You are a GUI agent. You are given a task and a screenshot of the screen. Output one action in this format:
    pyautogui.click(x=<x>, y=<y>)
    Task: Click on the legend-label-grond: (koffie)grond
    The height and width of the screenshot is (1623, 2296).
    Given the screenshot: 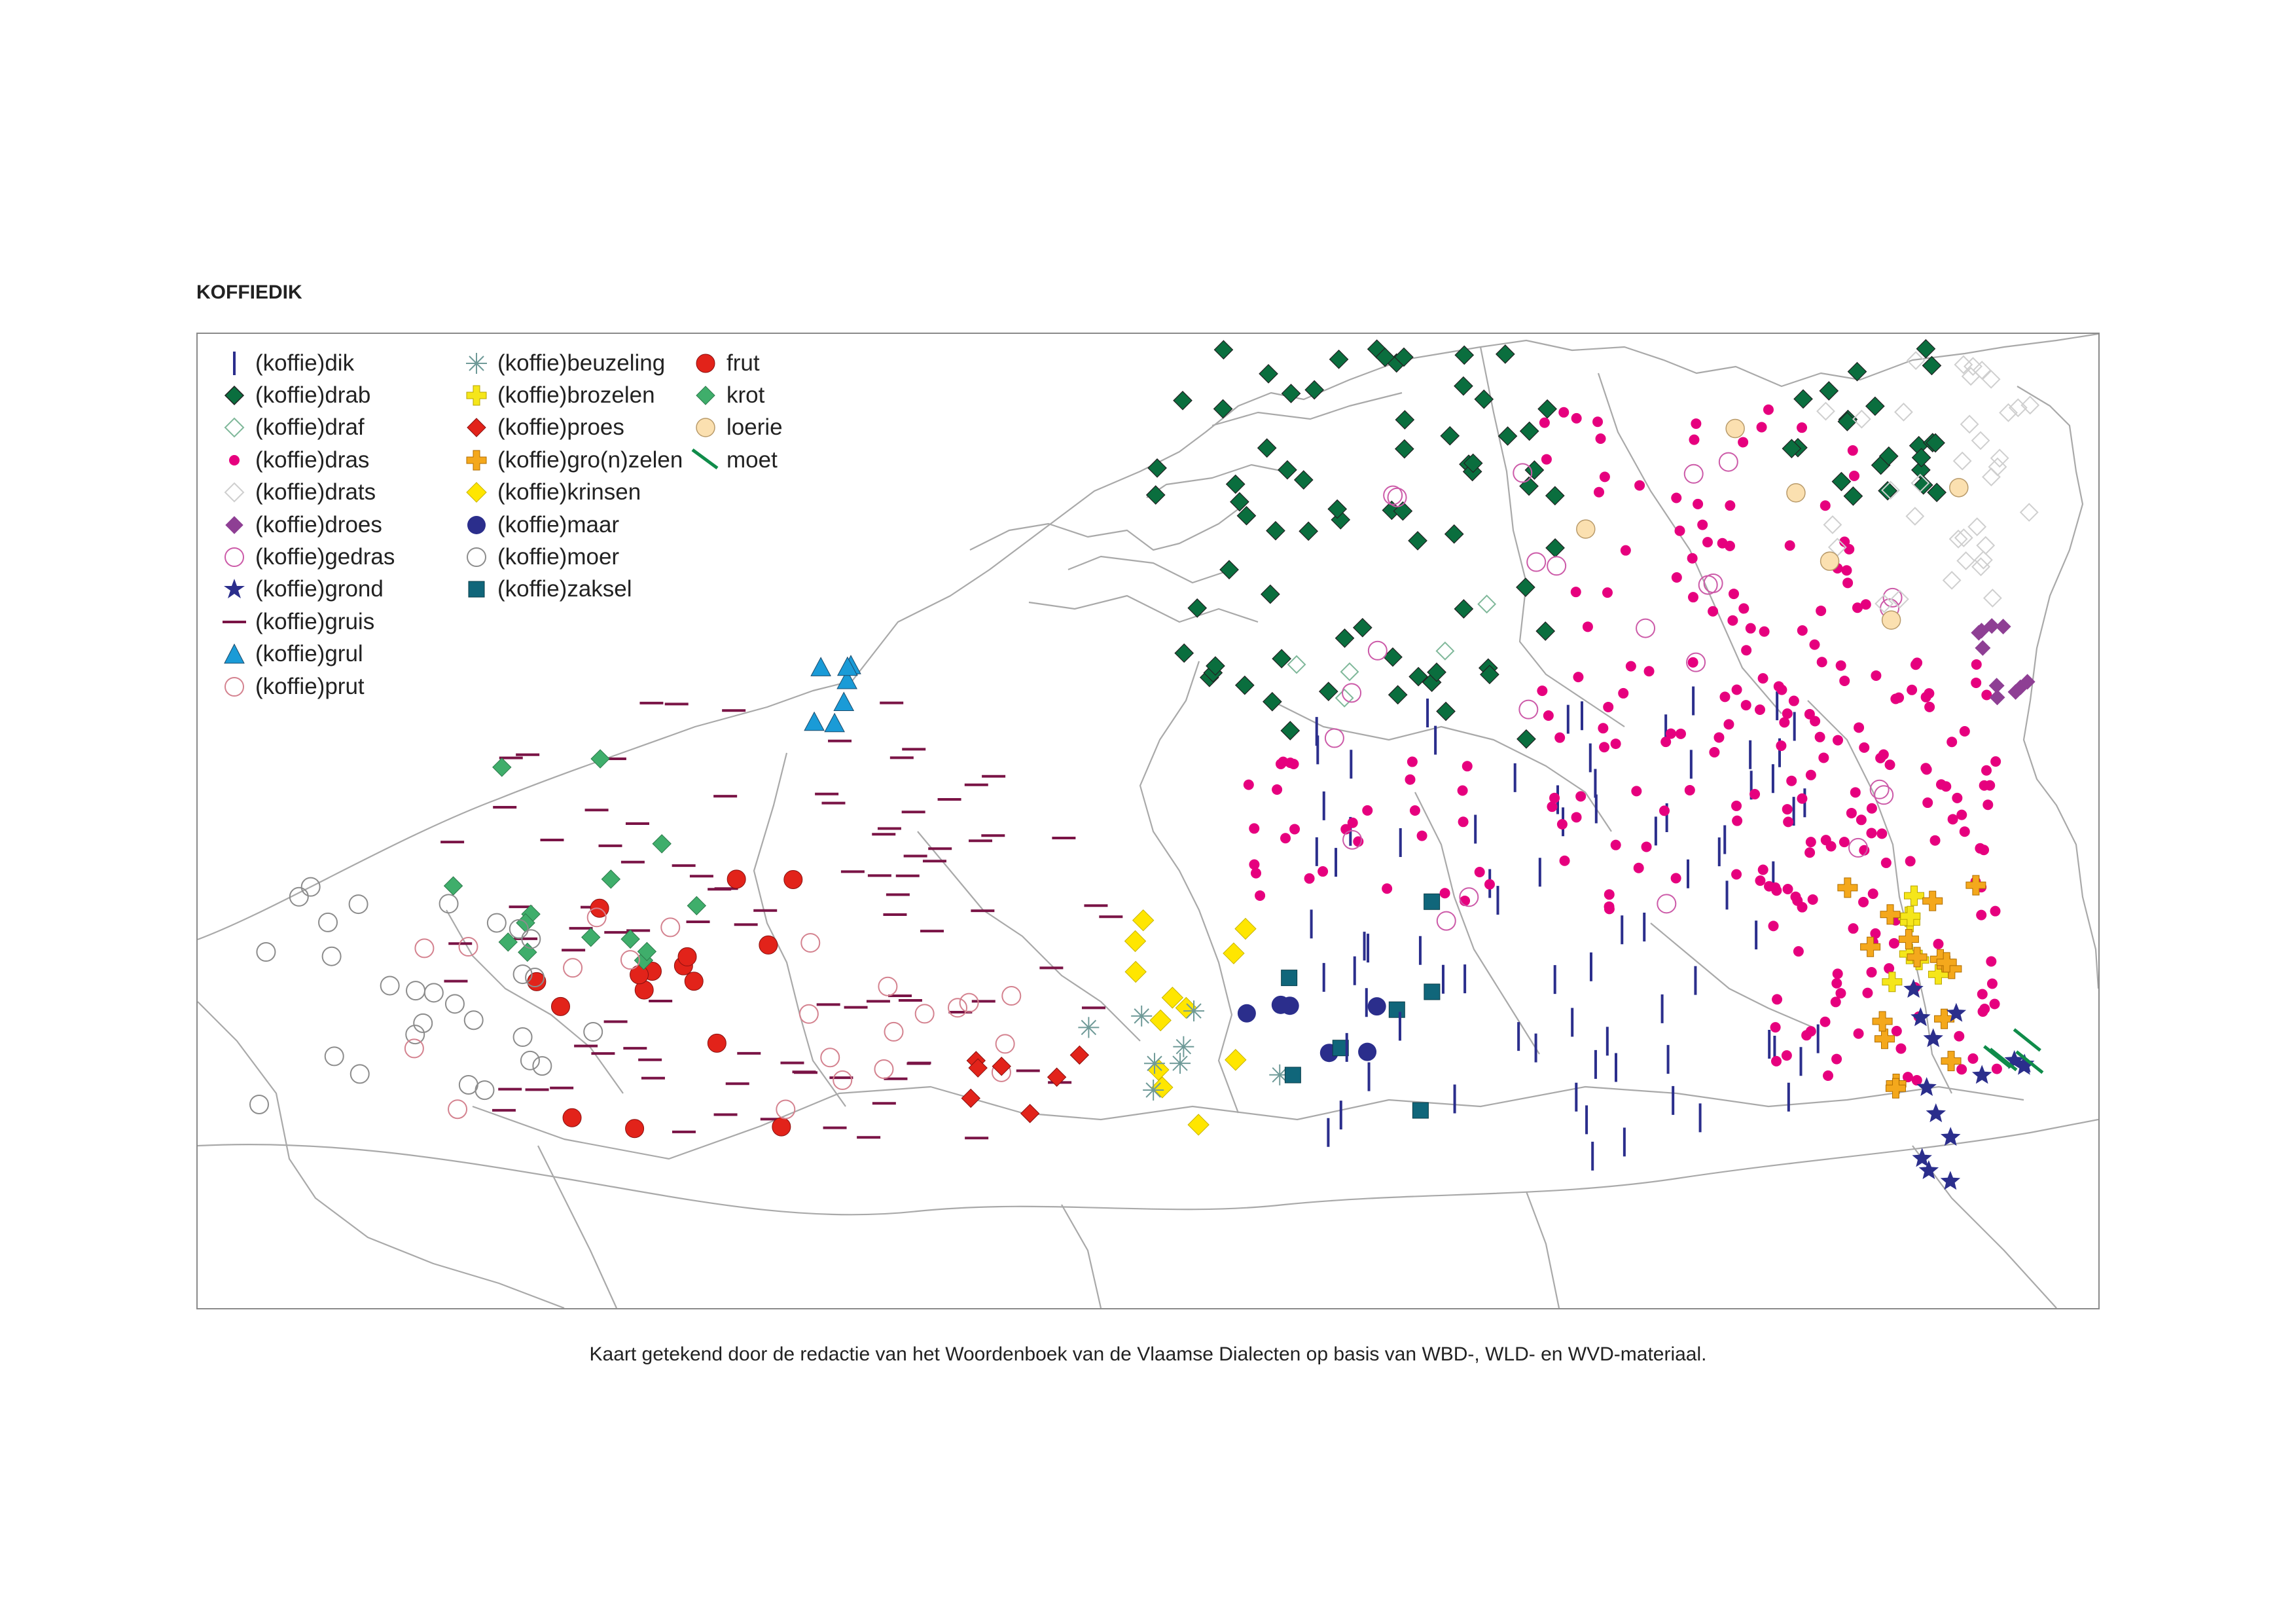 What is the action you would take?
    pyautogui.click(x=319, y=589)
    